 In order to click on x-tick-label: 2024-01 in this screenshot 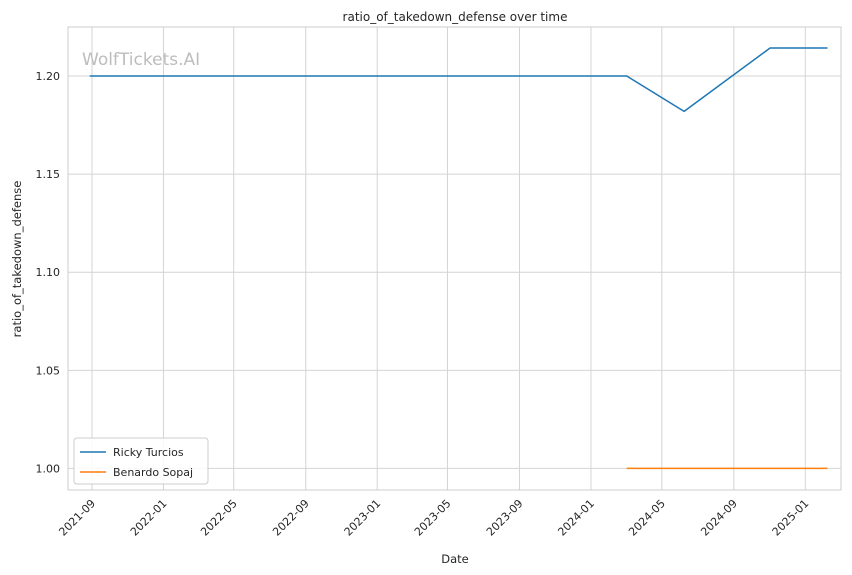, I will do `click(576, 518)`.